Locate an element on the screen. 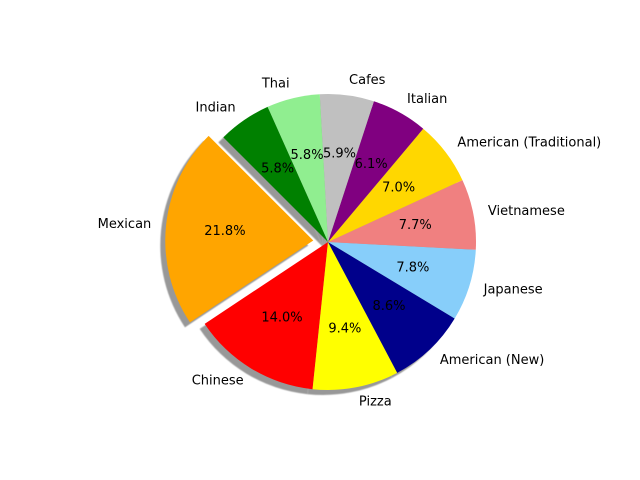  slice-american-new is located at coordinates (391, 307).